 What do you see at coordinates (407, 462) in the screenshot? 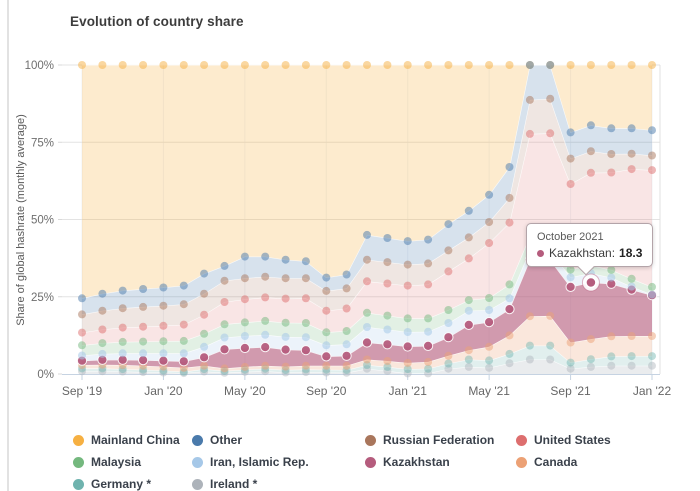
I see `legend-item-kazakhstan: Kazakhstan` at bounding box center [407, 462].